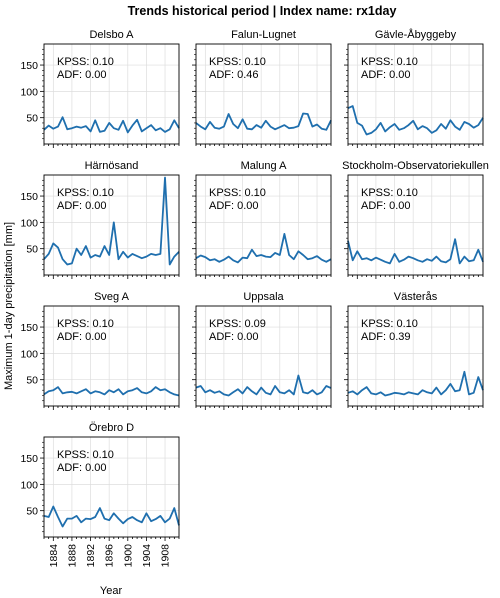 Image resolution: width=500 pixels, height=598 pixels. I want to click on panel-title: Sveg A, so click(112, 297).